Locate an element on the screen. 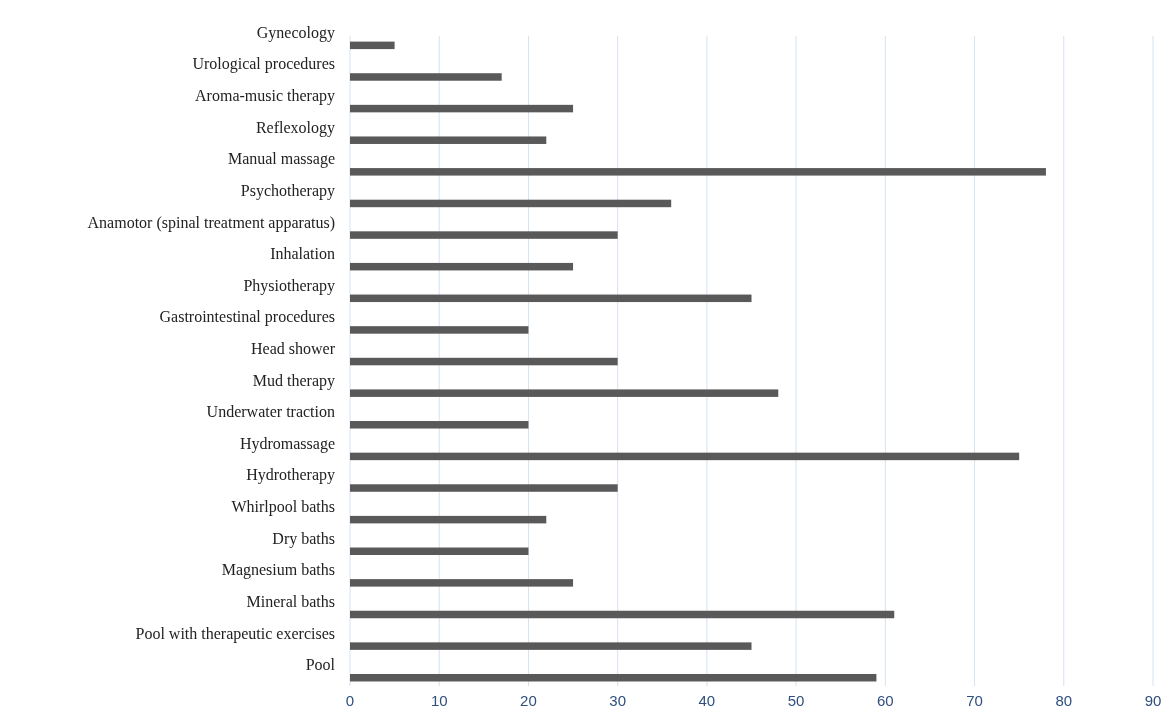  x-tick-label: 80 is located at coordinates (1064, 700).